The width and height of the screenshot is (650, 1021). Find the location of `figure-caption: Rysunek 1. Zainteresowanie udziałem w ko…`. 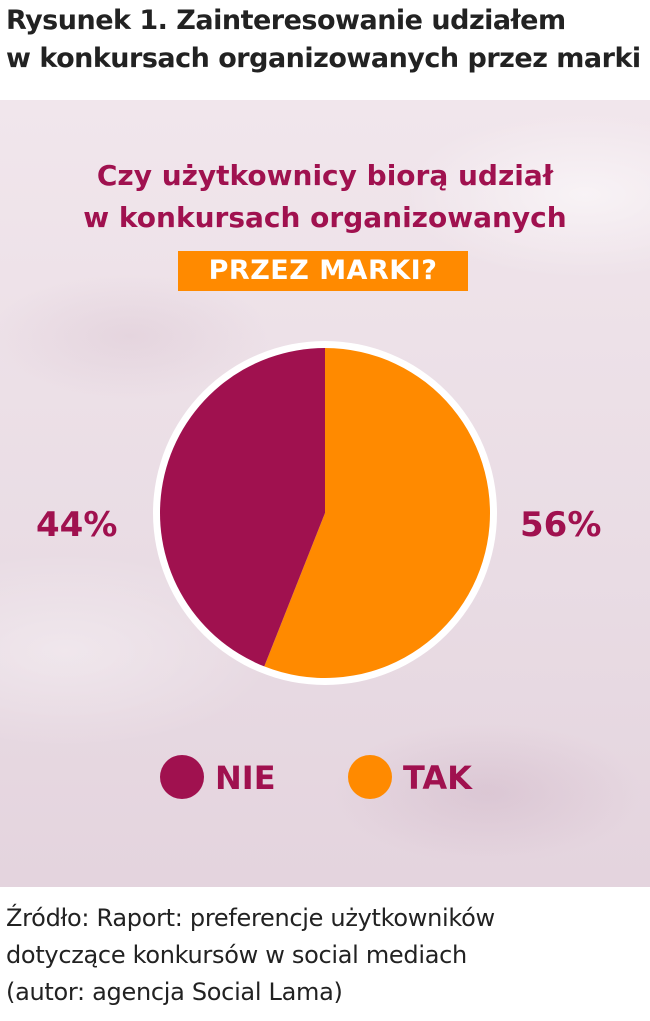

figure-caption: Rysunek 1. Zainteresowanie udziałem w ko… is located at coordinates (326, 40).